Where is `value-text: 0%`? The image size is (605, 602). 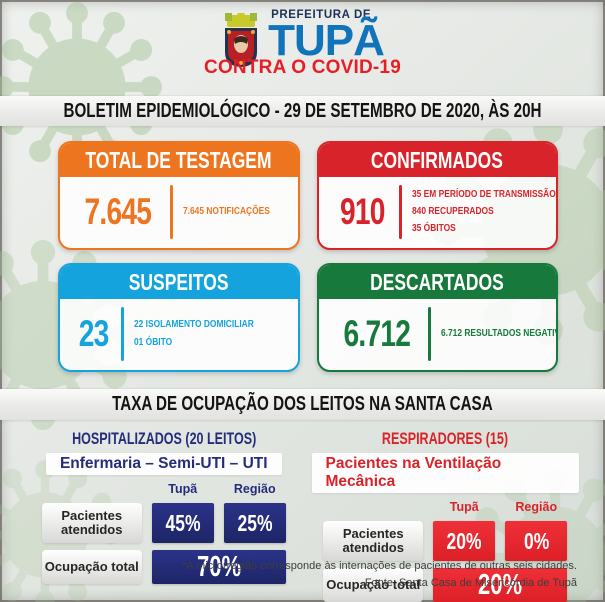
value-text: 0% is located at coordinates (536, 540).